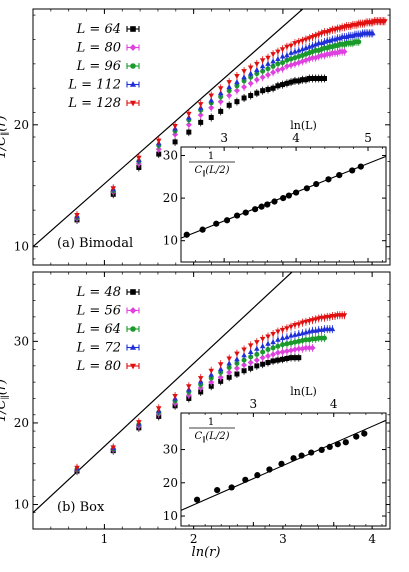  I want to click on x-tick-label: 3, so click(283, 539).